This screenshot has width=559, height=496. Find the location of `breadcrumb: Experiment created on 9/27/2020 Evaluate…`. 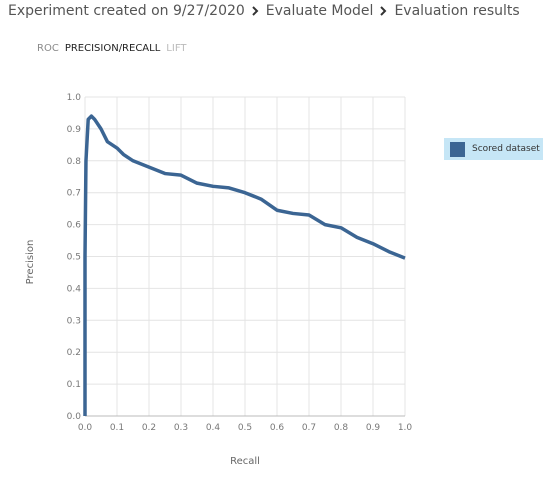

breadcrumb: Experiment created on 9/27/2020 Evaluate… is located at coordinates (264, 11).